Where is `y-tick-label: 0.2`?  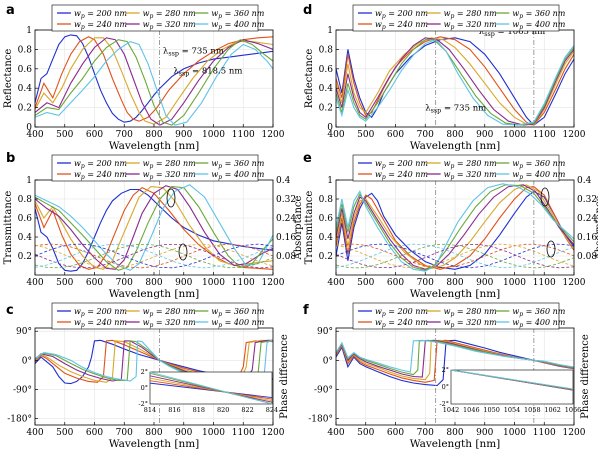 y-tick-label: 0.2 is located at coordinates (326, 109).